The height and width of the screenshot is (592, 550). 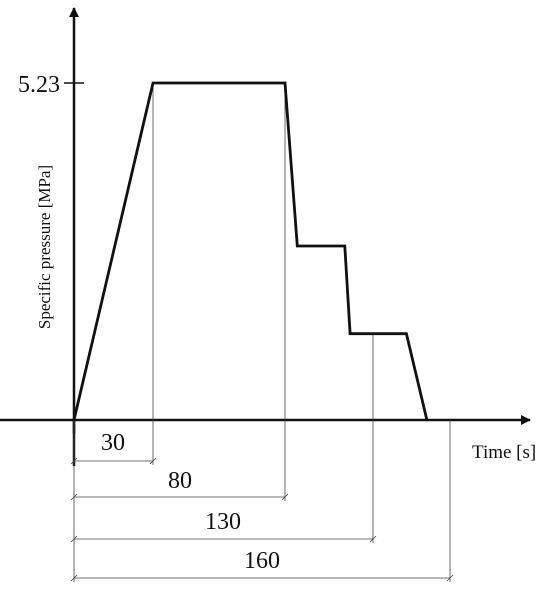 What do you see at coordinates (44, 247) in the screenshot?
I see `y-axis-title: Specific pressure [MPa]` at bounding box center [44, 247].